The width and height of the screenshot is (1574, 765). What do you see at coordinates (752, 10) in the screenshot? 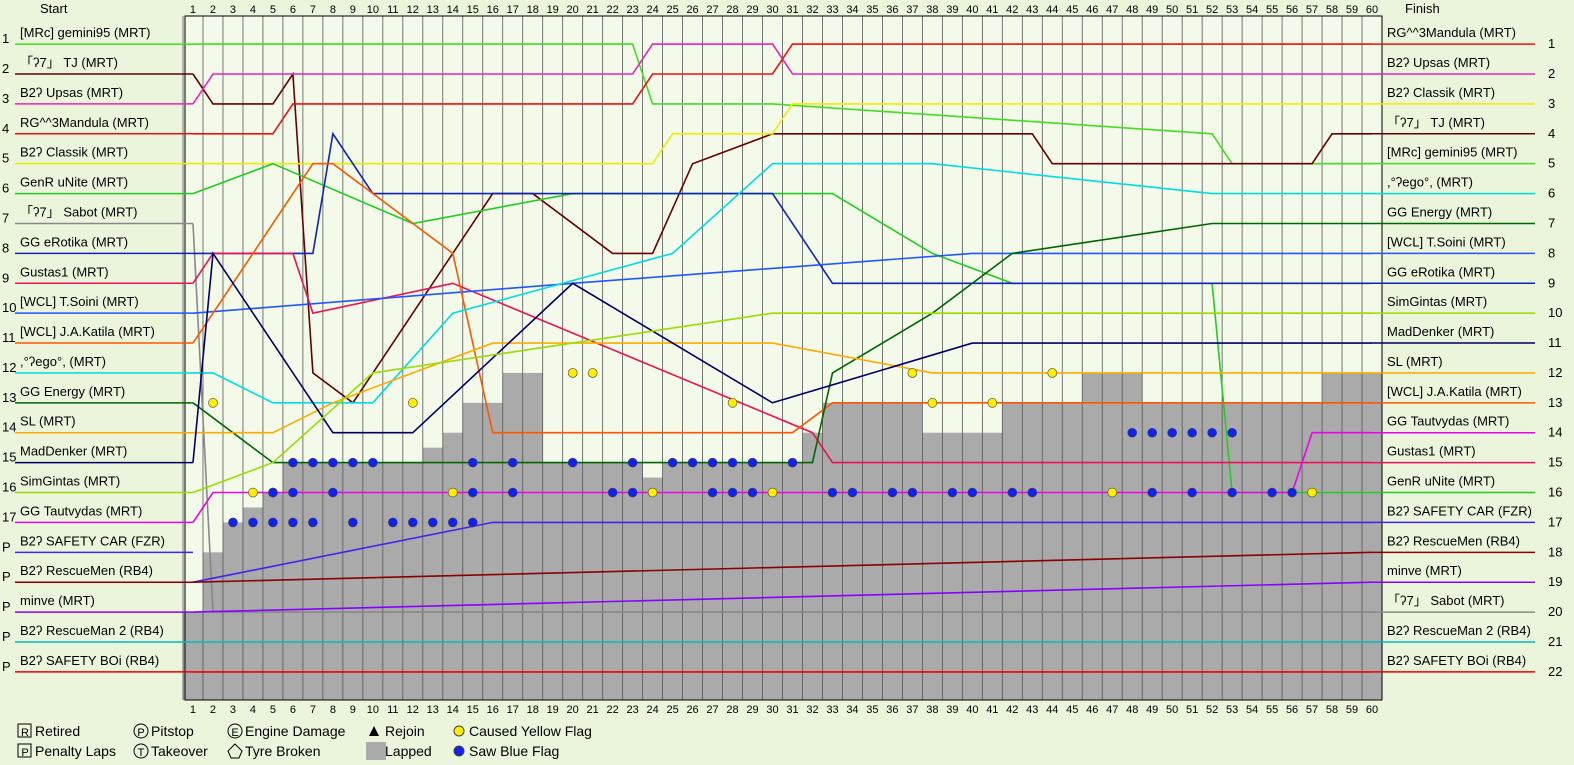
I see `x-tick-label: 29` at bounding box center [752, 10].